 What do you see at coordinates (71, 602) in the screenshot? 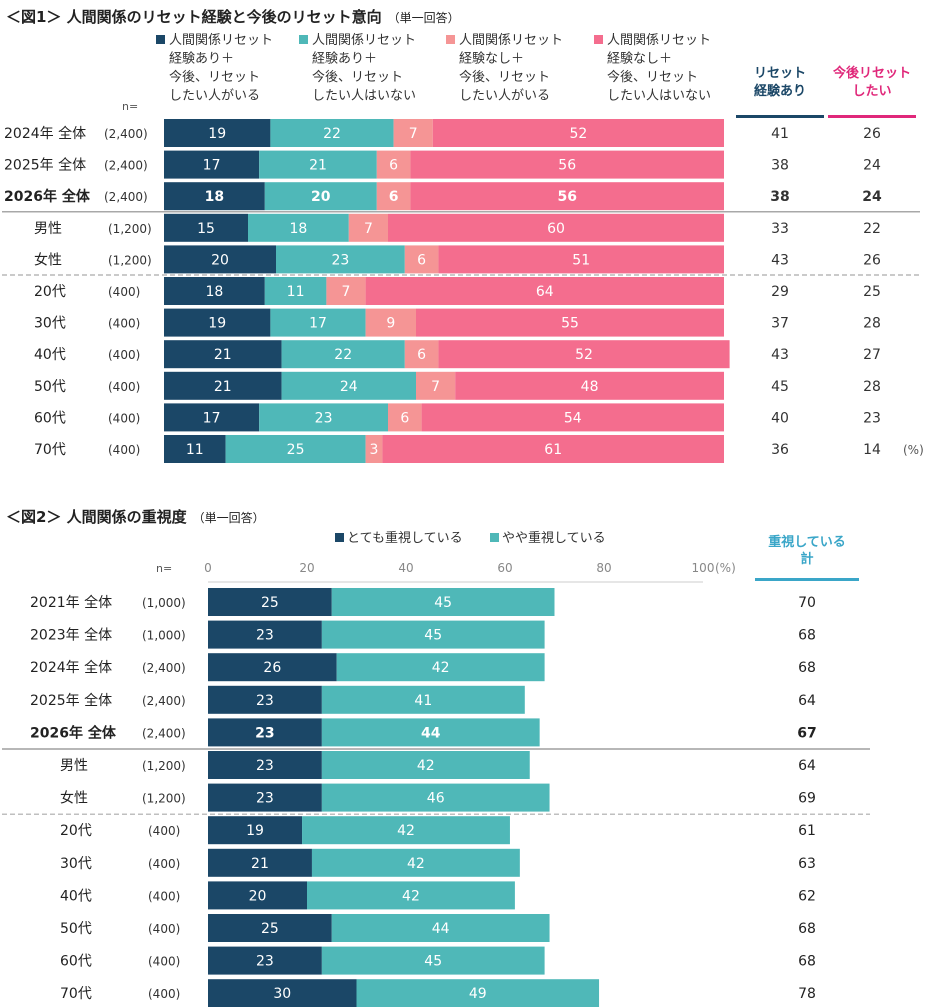
I see `row-label: 2021年 全体` at bounding box center [71, 602].